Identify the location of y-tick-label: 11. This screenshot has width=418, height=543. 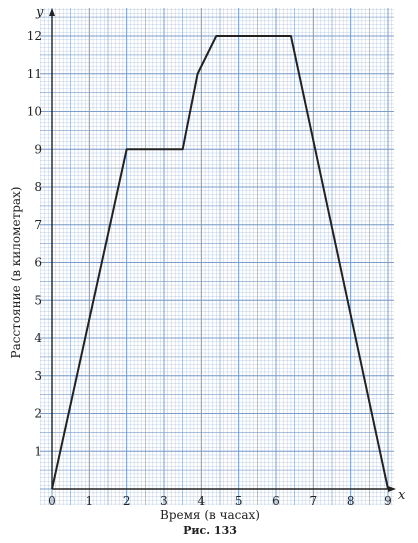
(34, 74).